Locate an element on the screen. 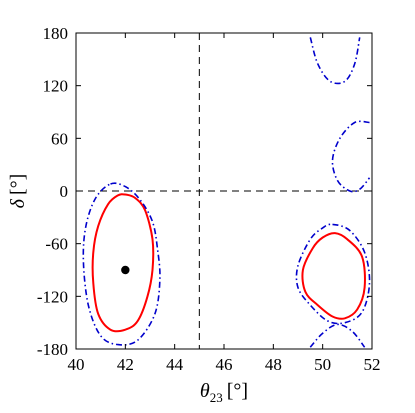  x-tick-label: 50 is located at coordinates (322, 364).